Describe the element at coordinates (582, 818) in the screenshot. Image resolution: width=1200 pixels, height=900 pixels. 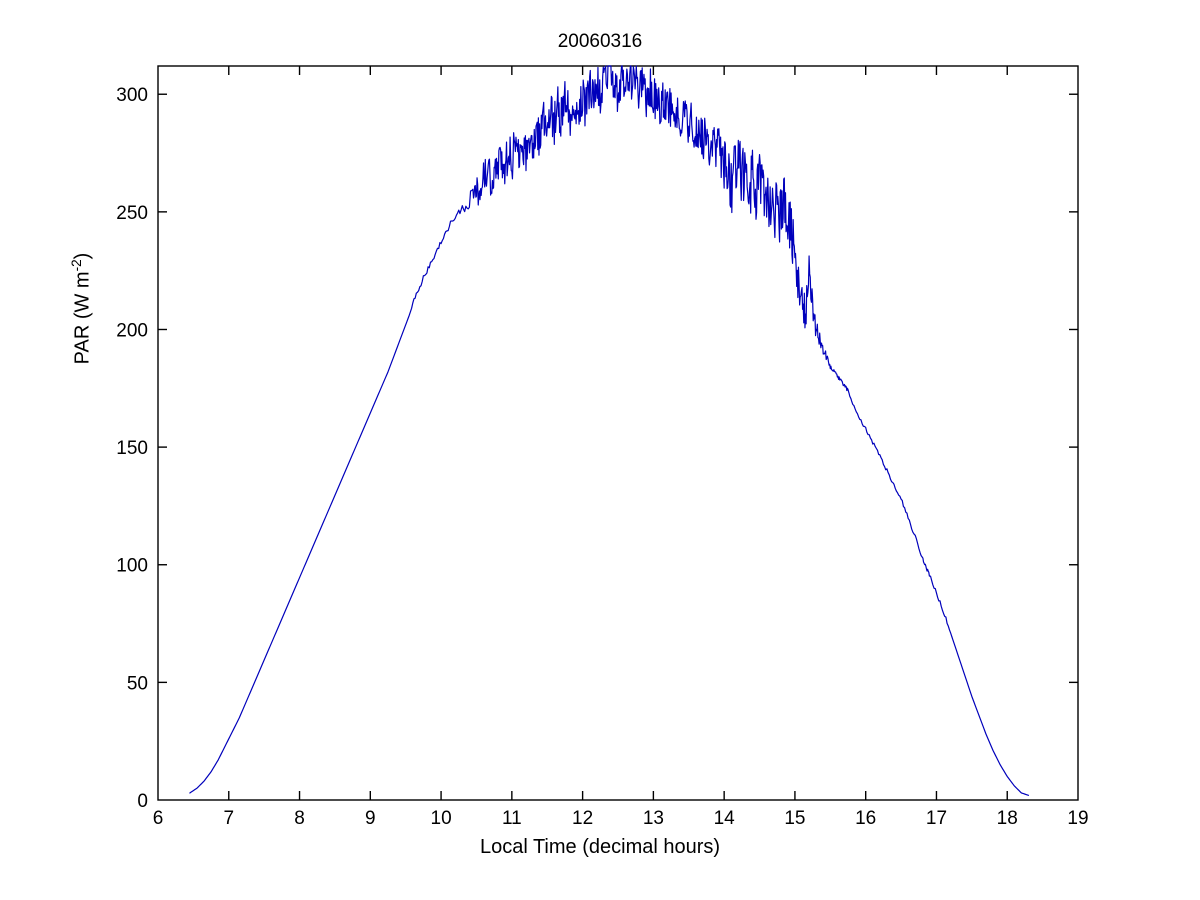
I see `svg-text: 12` at that location.